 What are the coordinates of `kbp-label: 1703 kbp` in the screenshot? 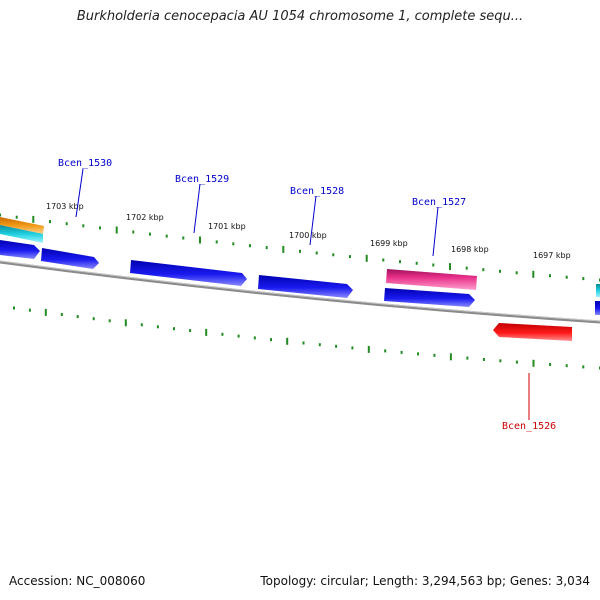 It's located at (65, 206).